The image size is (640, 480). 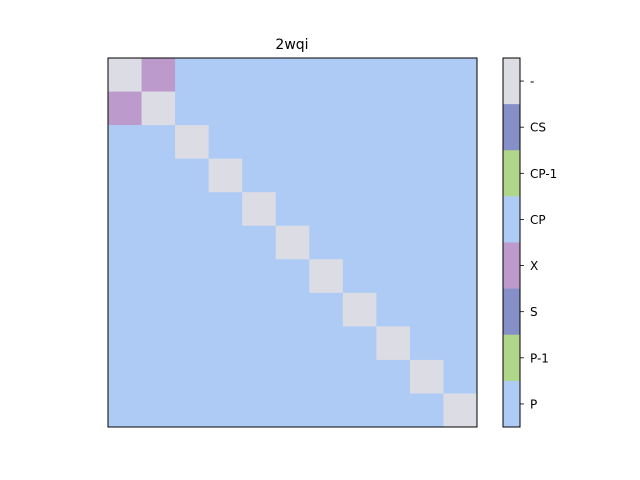 I want to click on colorbar-tick-label: S, so click(x=534, y=312).